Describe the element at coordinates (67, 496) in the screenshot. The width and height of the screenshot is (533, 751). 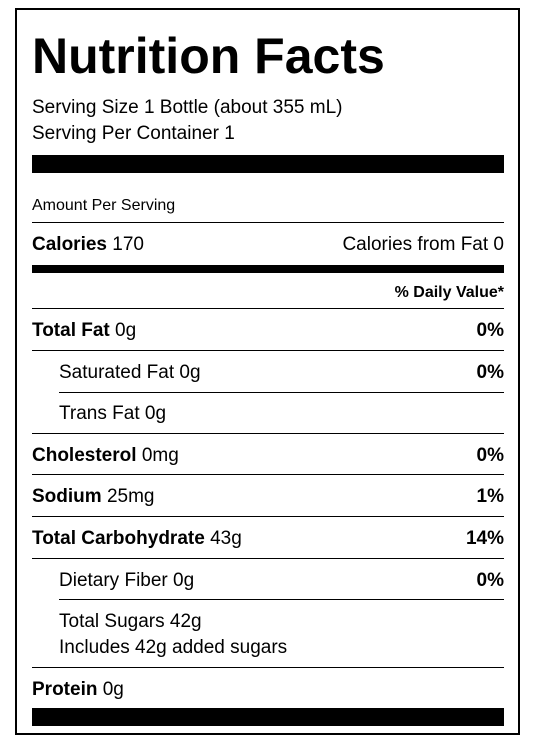
I see `nutrient-label: Sodium` at that location.